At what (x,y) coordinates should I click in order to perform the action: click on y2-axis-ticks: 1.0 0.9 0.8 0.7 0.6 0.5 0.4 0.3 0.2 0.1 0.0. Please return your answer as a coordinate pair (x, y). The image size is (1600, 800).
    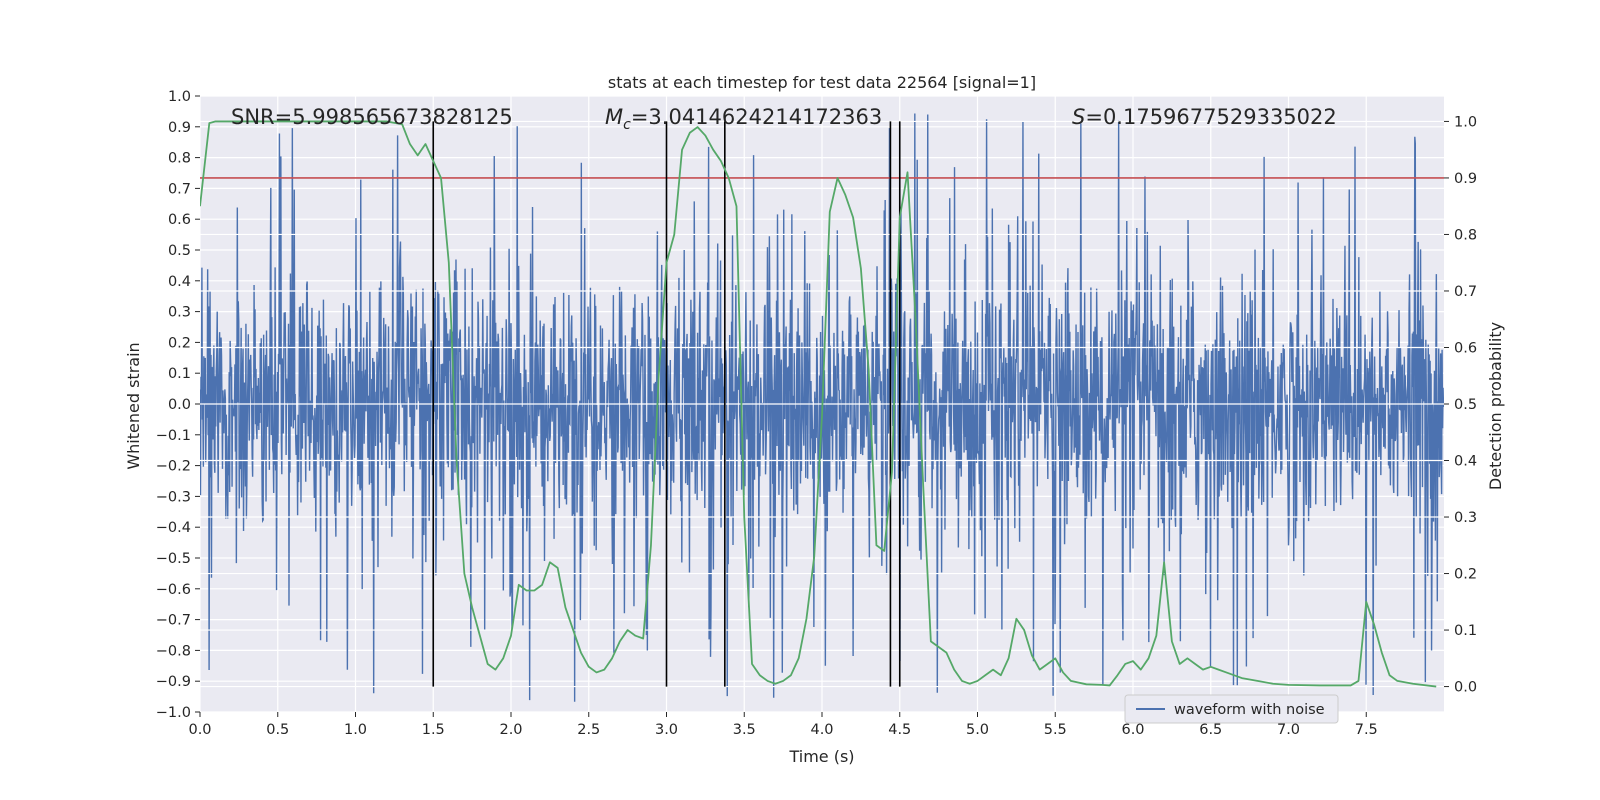
    Looking at the image, I should click on (1460, 405).